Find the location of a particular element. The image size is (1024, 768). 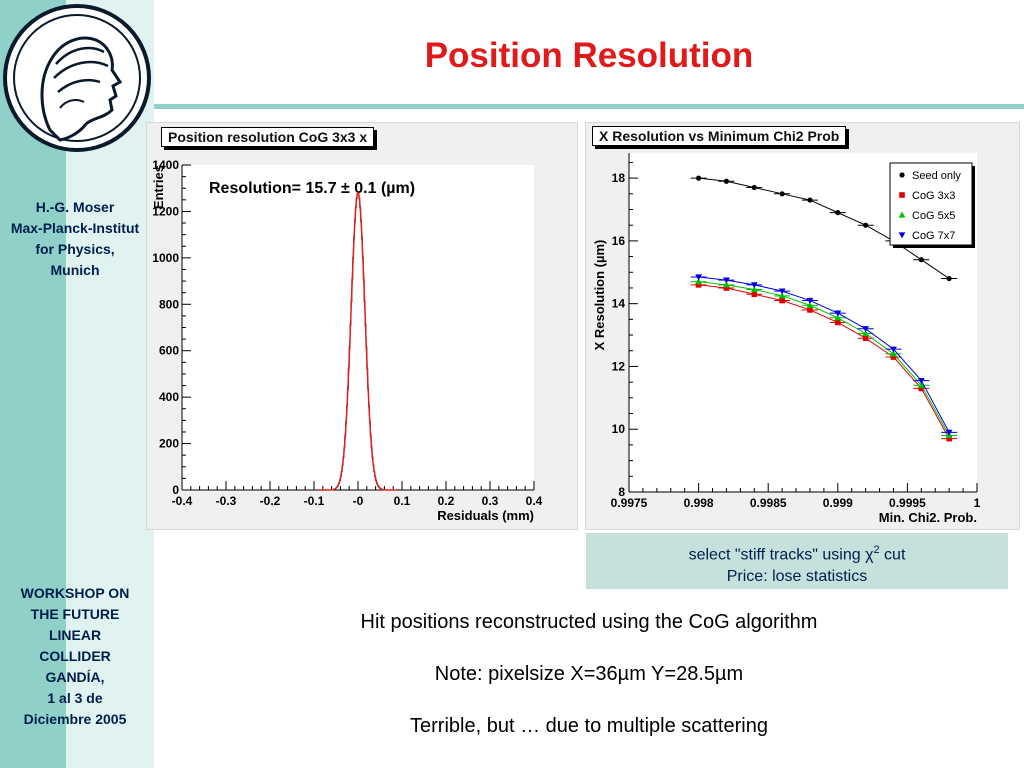

y-tick-label: 800 is located at coordinates (169, 304).